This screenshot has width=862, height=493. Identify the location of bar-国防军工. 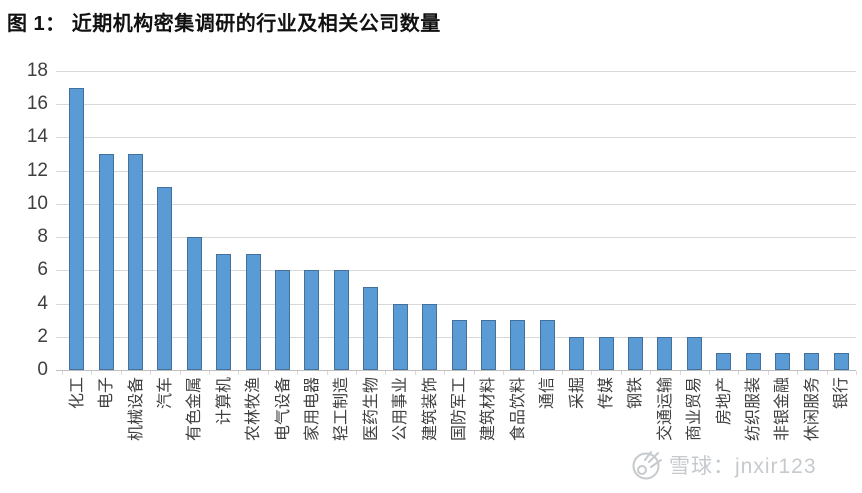
(459, 345).